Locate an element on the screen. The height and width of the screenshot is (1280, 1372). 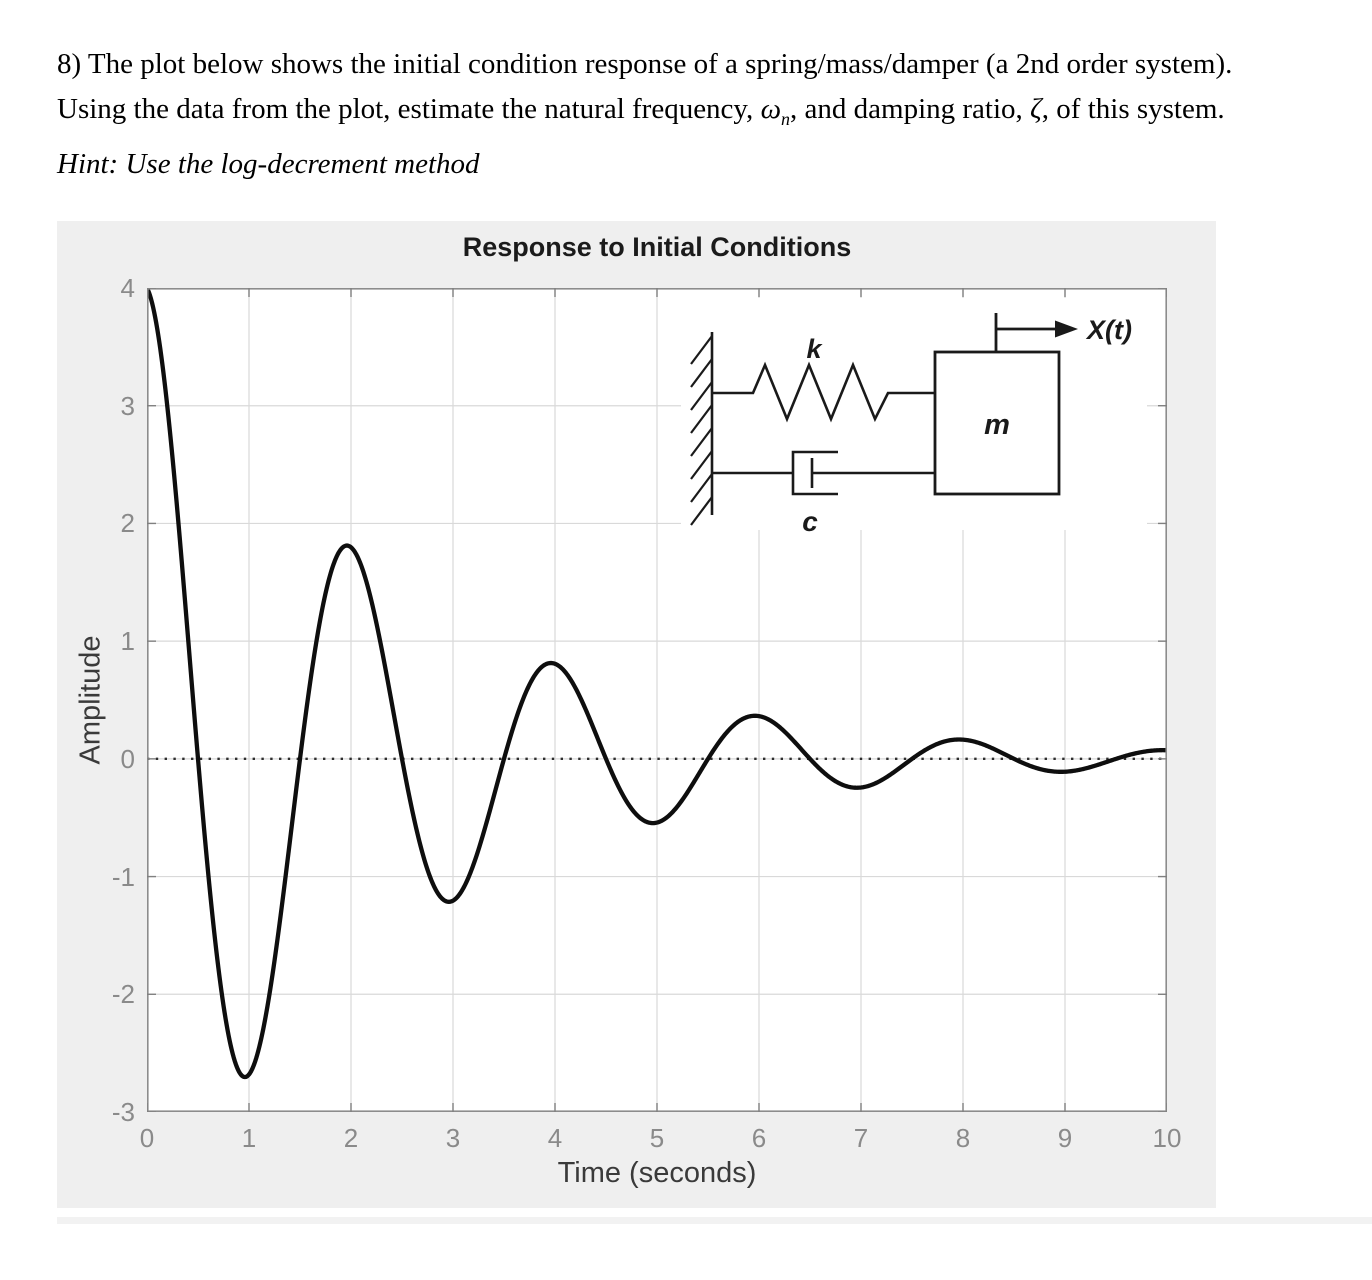
x-tick-label: 3 is located at coordinates (453, 1138).